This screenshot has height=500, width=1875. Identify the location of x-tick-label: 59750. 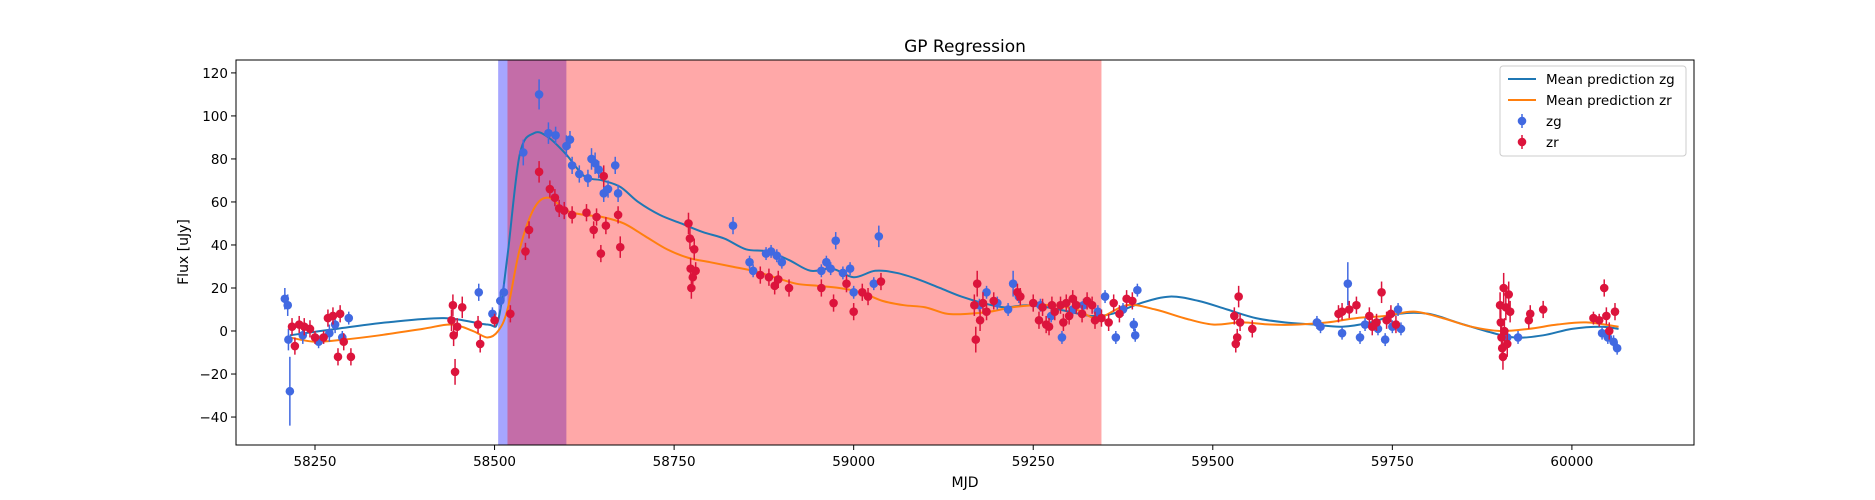
(1392, 462).